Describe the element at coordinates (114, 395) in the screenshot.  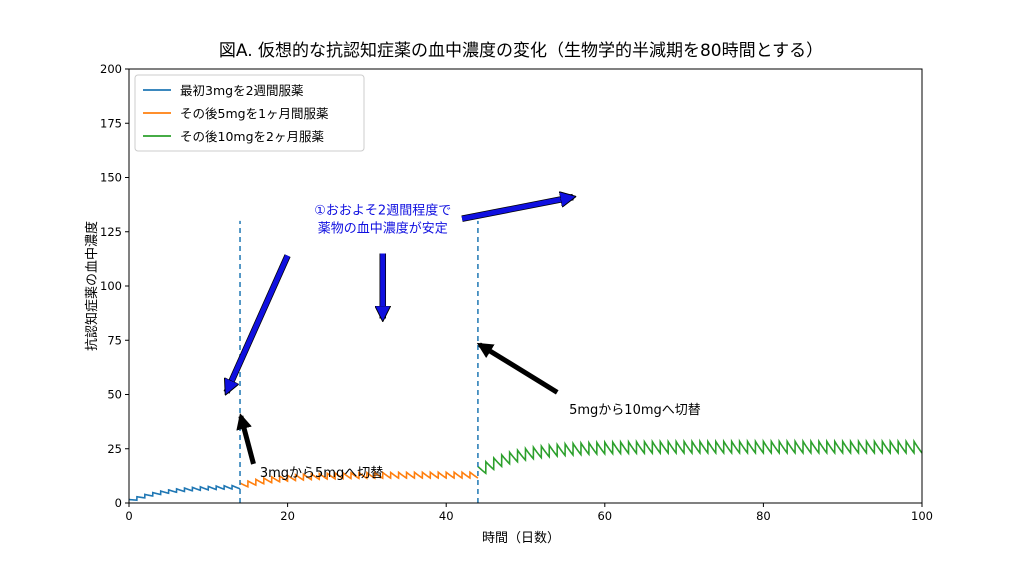
I see `y-tick-label: 50` at that location.